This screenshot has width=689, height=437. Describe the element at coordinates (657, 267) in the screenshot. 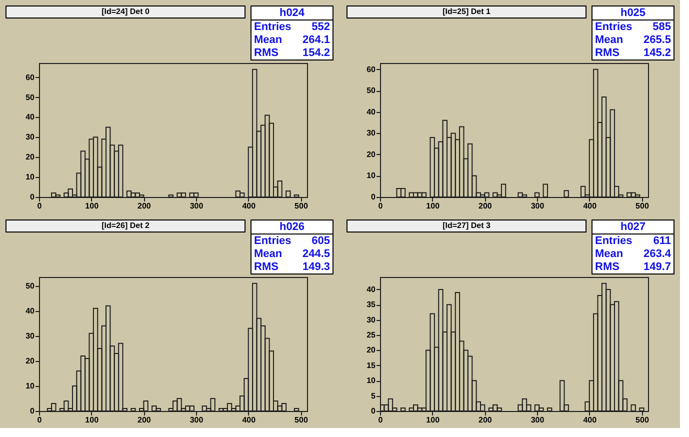

I see `text: 149.7` at that location.